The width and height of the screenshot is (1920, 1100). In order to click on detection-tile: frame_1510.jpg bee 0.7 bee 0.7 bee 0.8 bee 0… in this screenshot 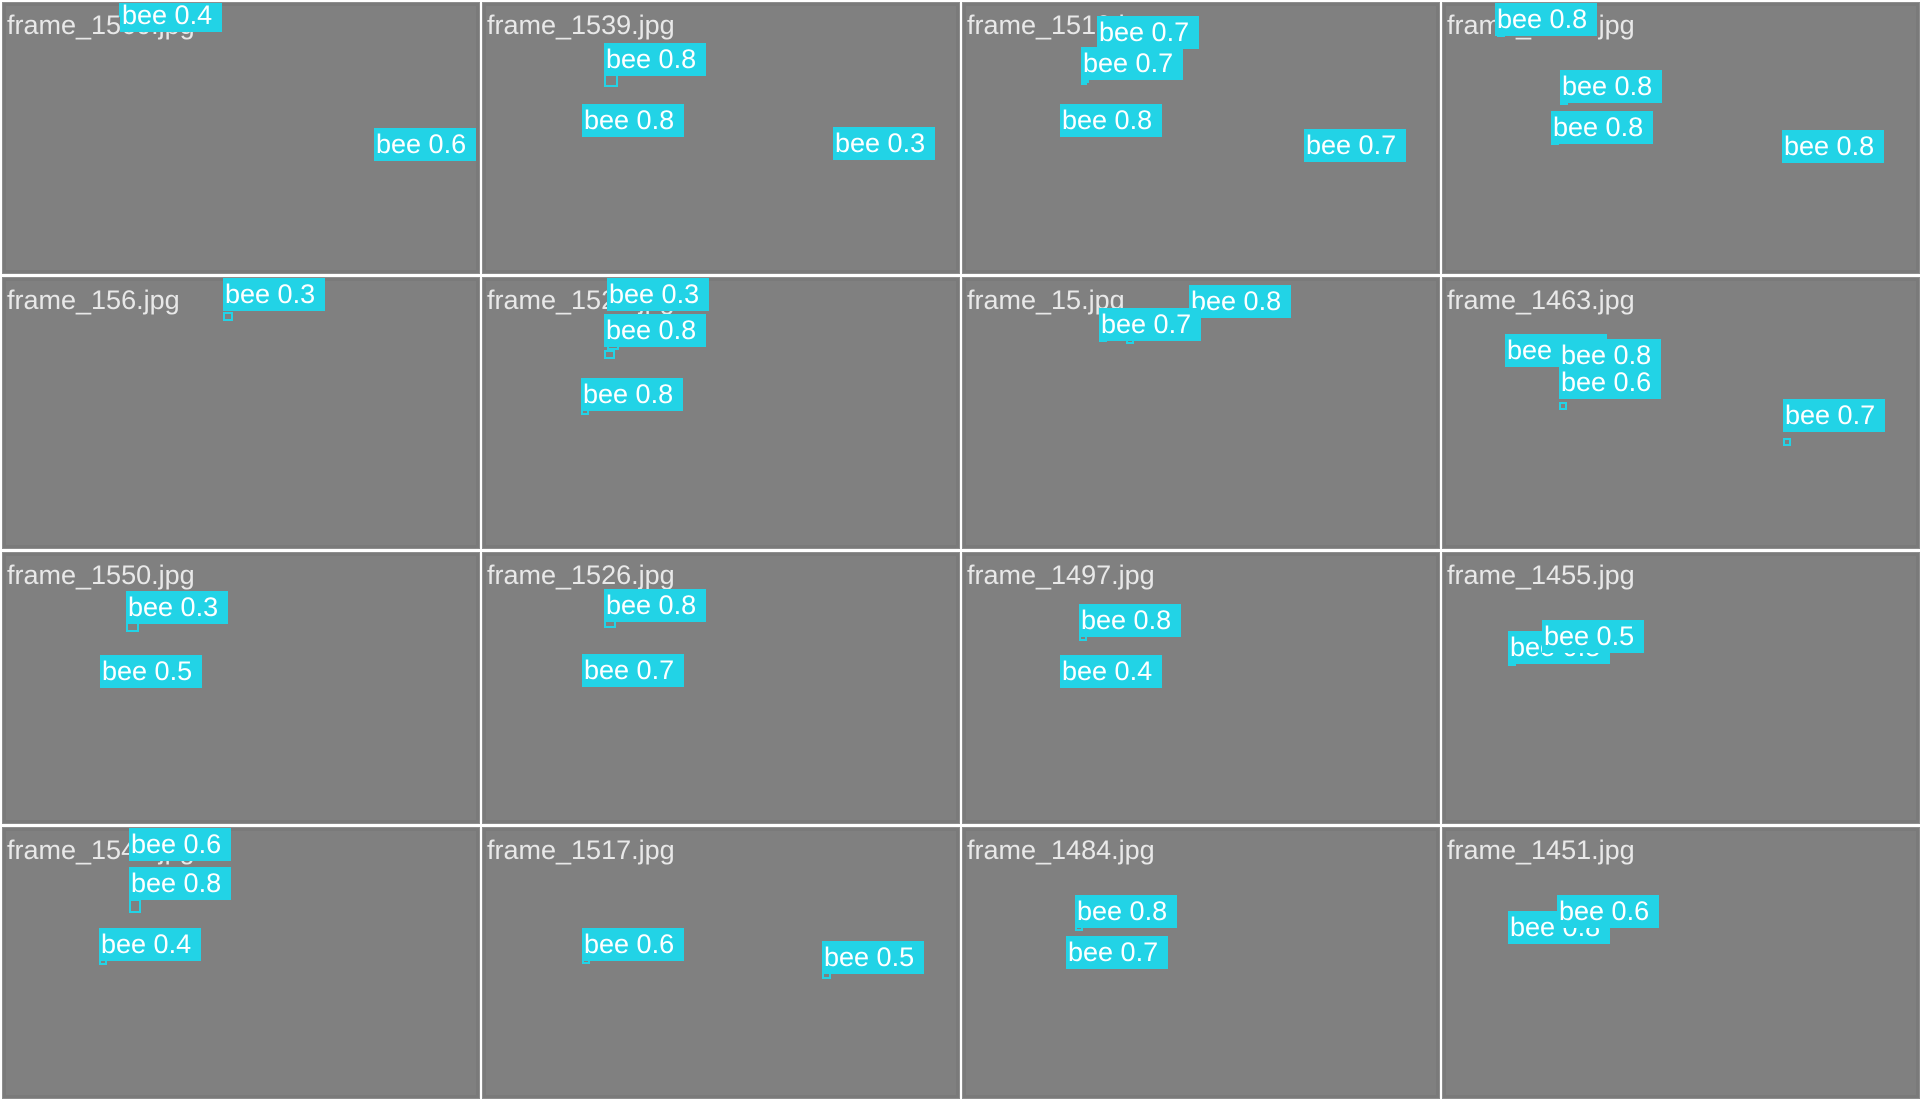, I will do `click(1201, 138)`.